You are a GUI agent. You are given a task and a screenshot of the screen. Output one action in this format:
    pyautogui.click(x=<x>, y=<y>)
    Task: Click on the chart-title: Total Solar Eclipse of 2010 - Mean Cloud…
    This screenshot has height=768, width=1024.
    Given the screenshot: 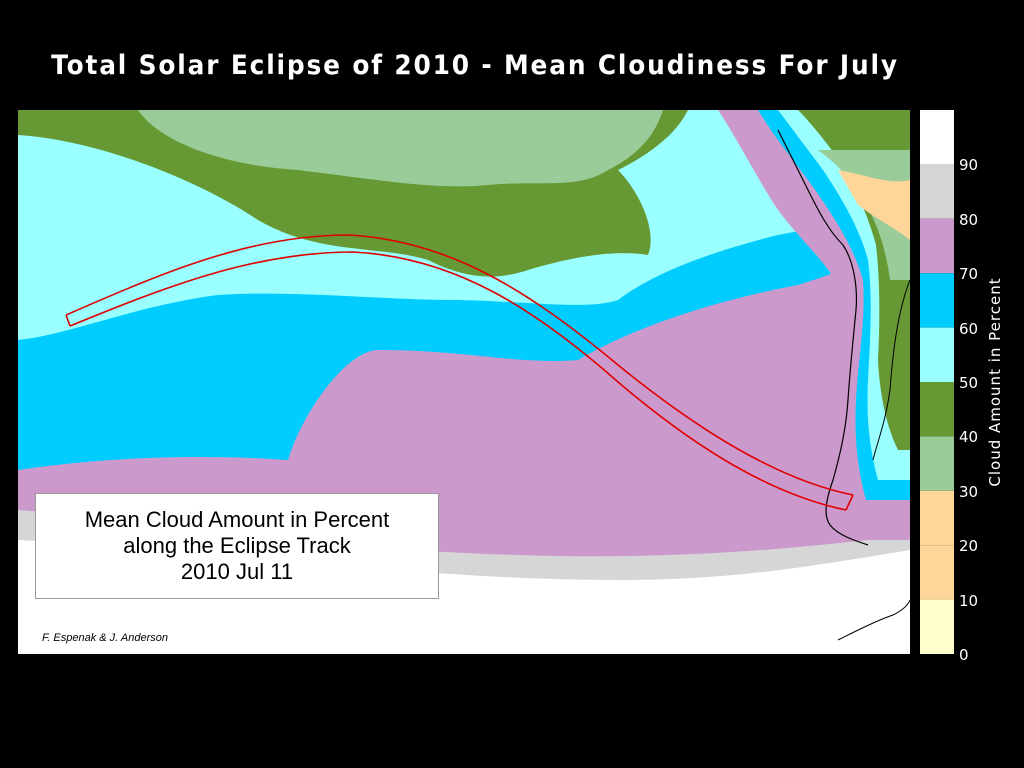 What is the action you would take?
    pyautogui.click(x=475, y=65)
    